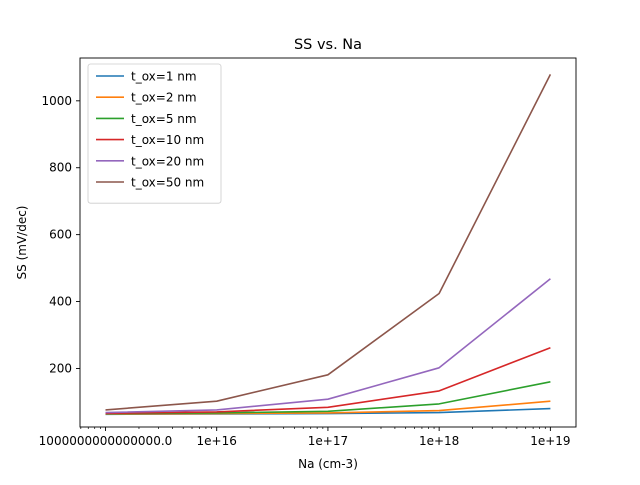 The image size is (640, 485). What do you see at coordinates (217, 441) in the screenshot?
I see `x-tick-label: 1e+16` at bounding box center [217, 441].